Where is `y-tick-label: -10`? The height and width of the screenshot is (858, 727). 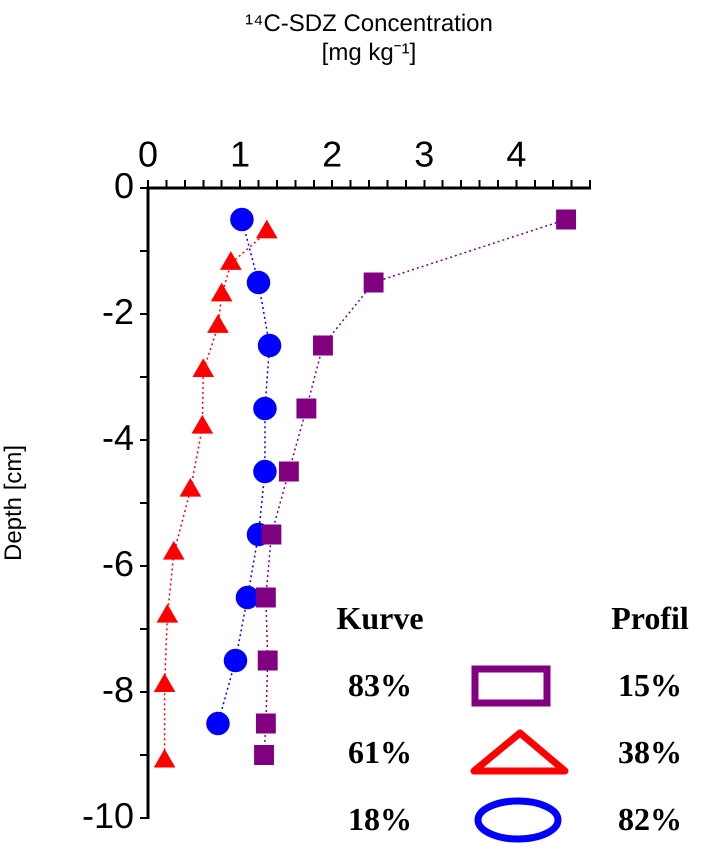
y-tick-label: -10 is located at coordinates (108, 815).